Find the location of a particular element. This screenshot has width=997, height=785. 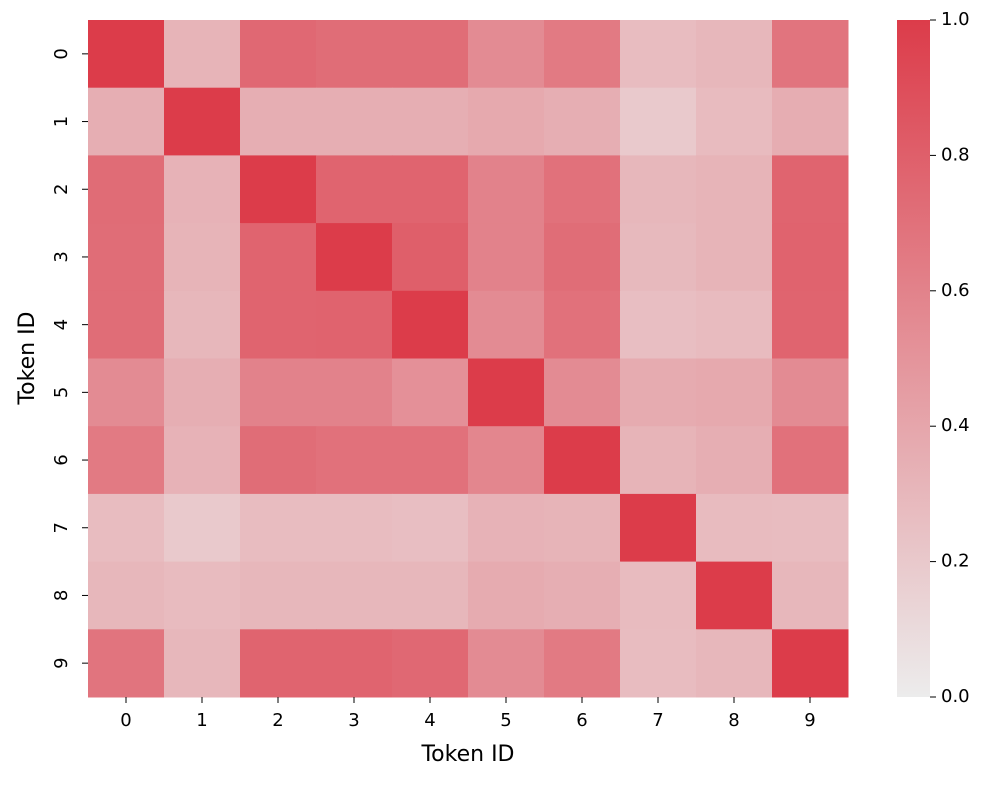

colorbar-tick-label: 0.4 is located at coordinates (955, 425).